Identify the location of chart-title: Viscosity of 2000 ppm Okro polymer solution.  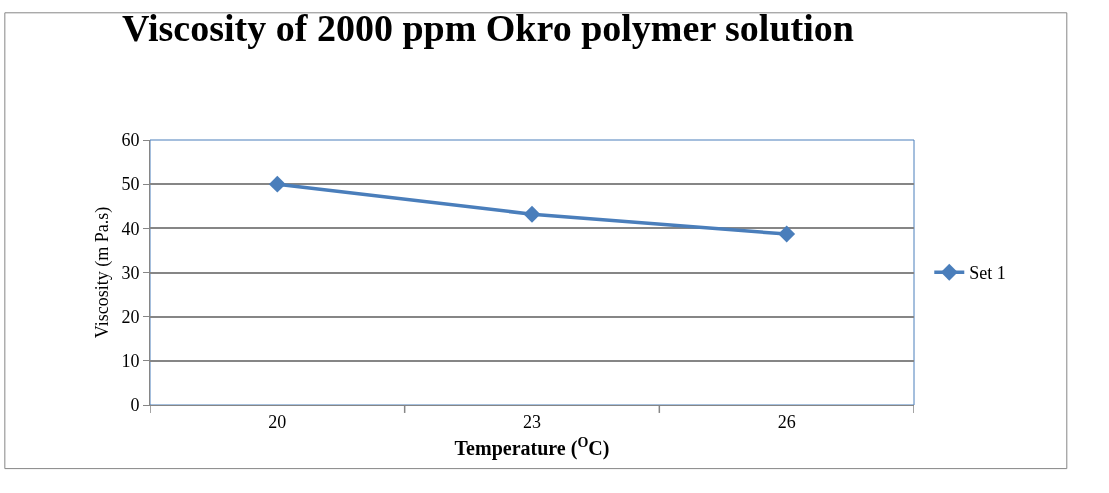
(488, 28).